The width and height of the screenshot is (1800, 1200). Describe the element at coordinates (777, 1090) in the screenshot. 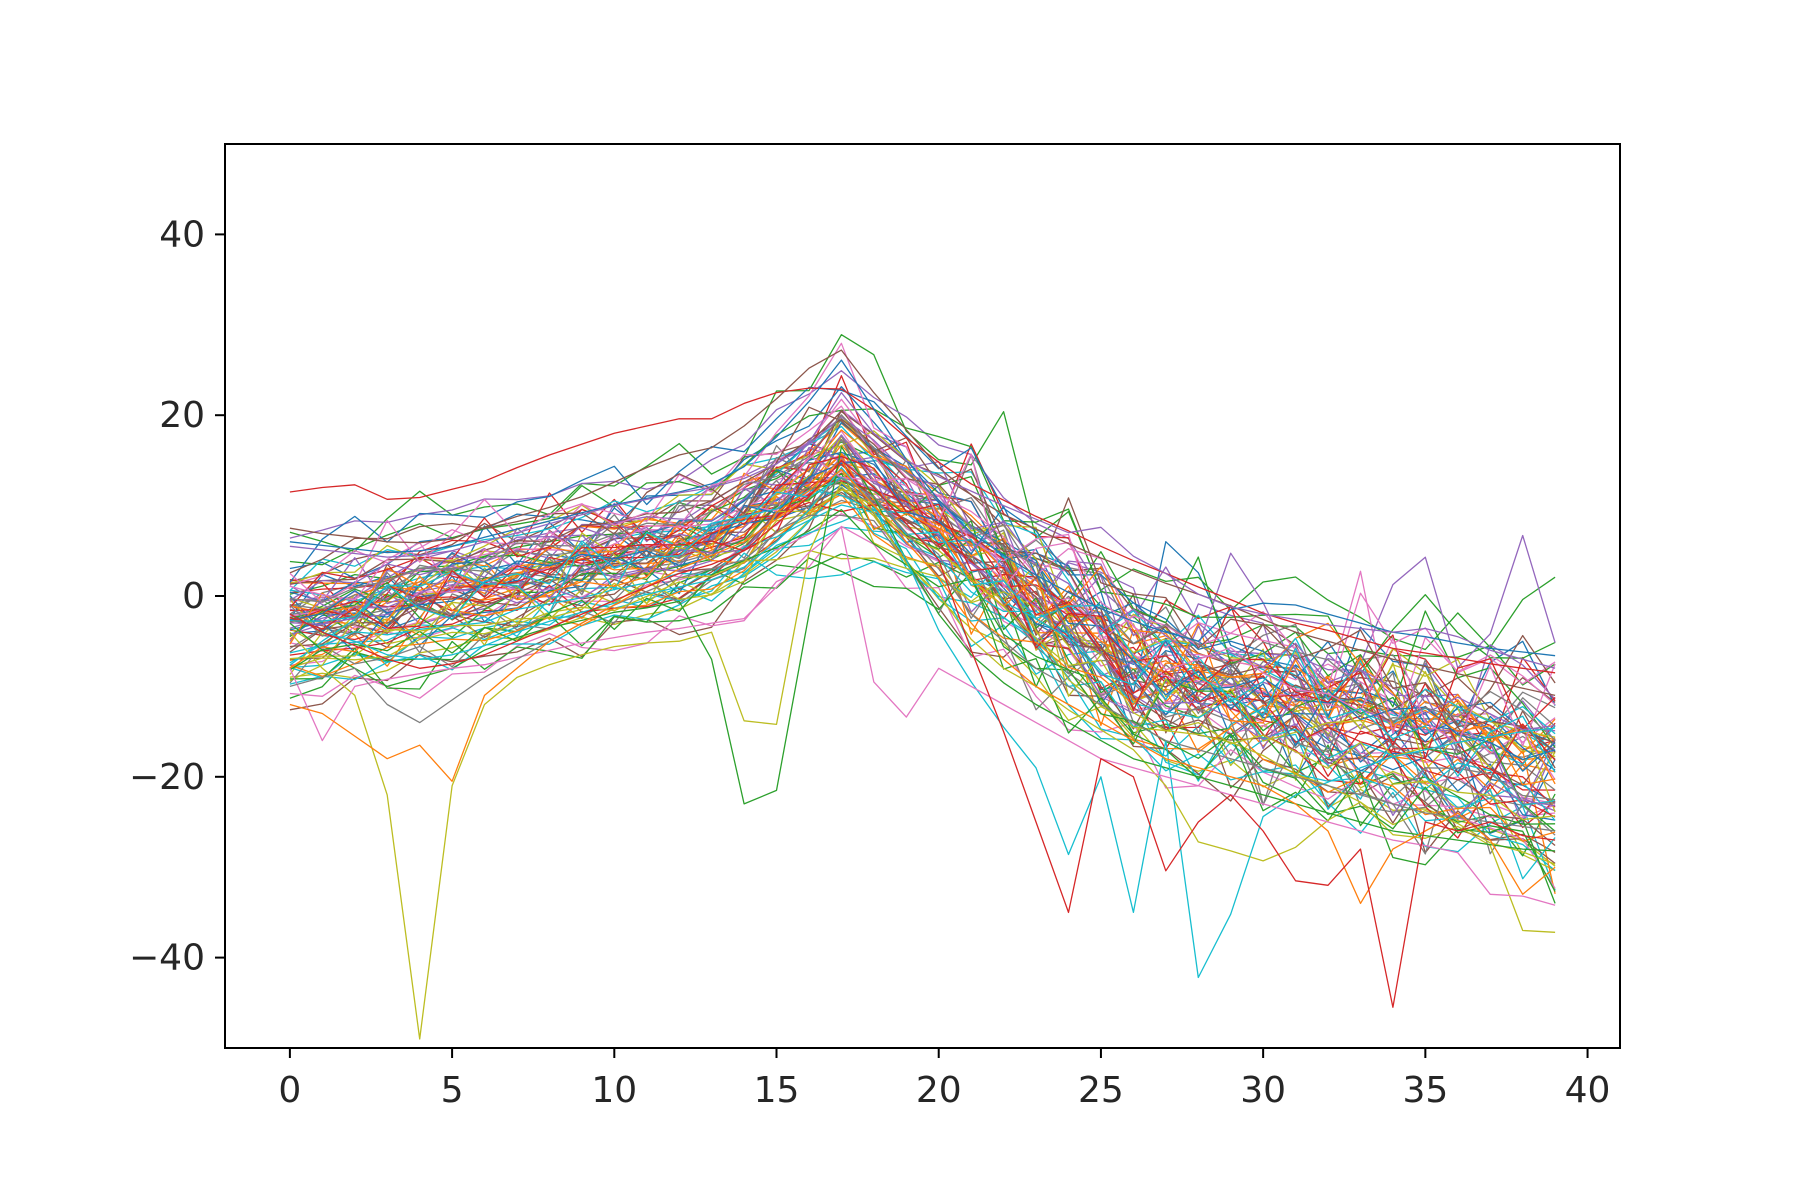

I see `x-tick-label: 15` at that location.